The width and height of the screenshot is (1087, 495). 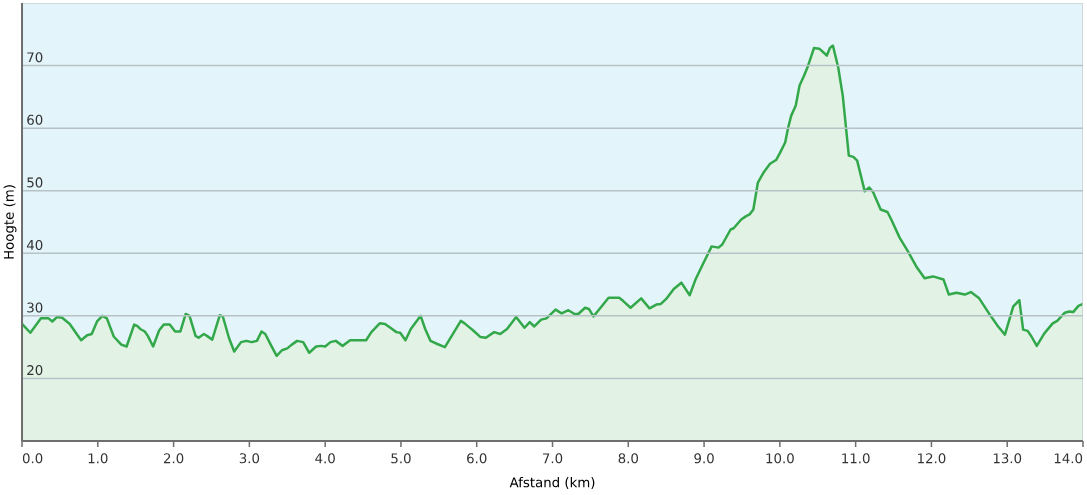 I want to click on x-tick-label: 5.0, so click(x=401, y=458).